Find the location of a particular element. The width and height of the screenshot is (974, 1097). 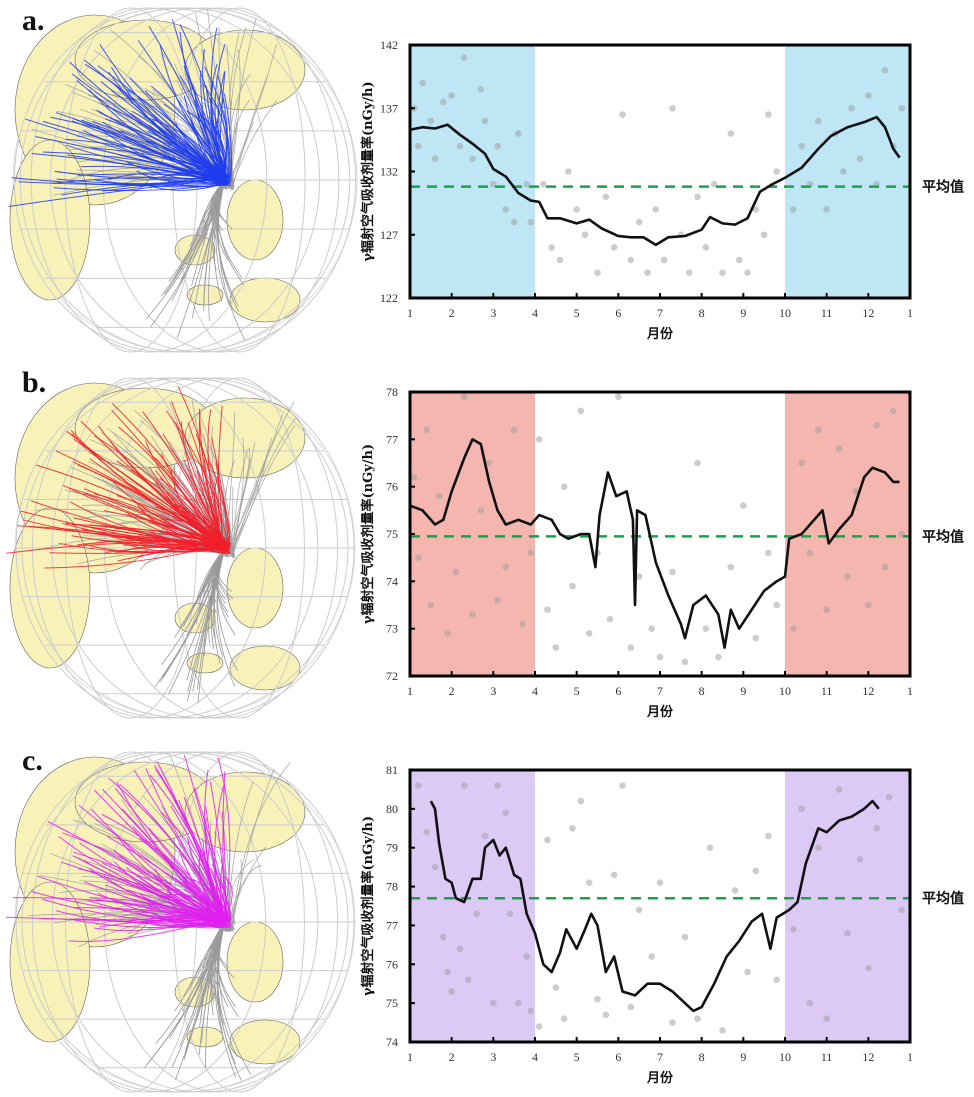

panel-label-b: b. is located at coordinates (34, 382).